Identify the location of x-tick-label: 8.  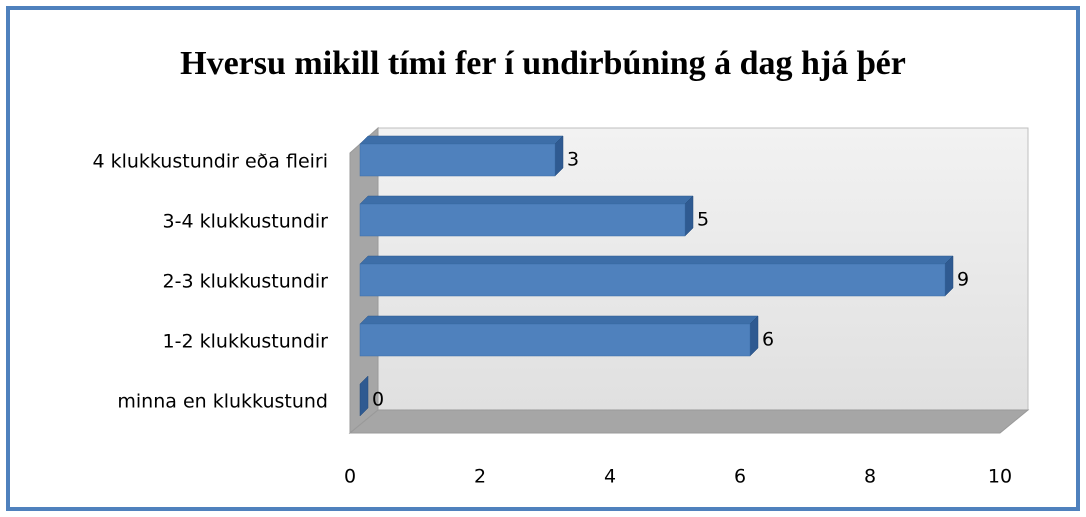
(870, 477).